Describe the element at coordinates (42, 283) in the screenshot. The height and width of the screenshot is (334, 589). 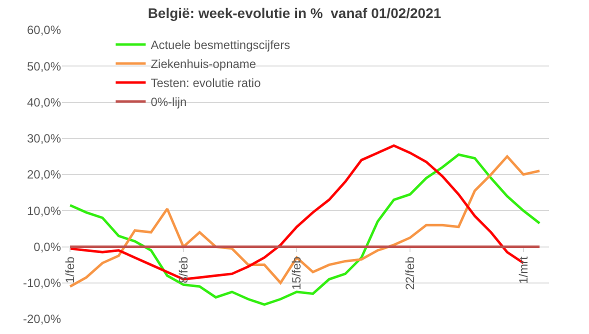
I see `y-tick-label: -10,0%` at that location.